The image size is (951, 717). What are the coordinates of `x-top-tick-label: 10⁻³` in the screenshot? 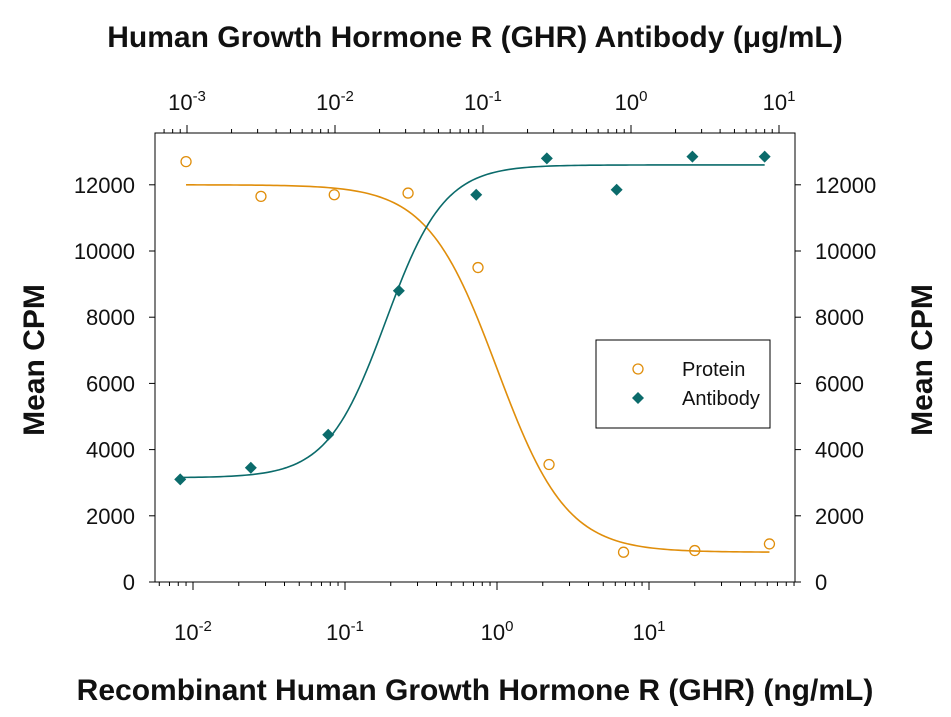 It's located at (187, 101).